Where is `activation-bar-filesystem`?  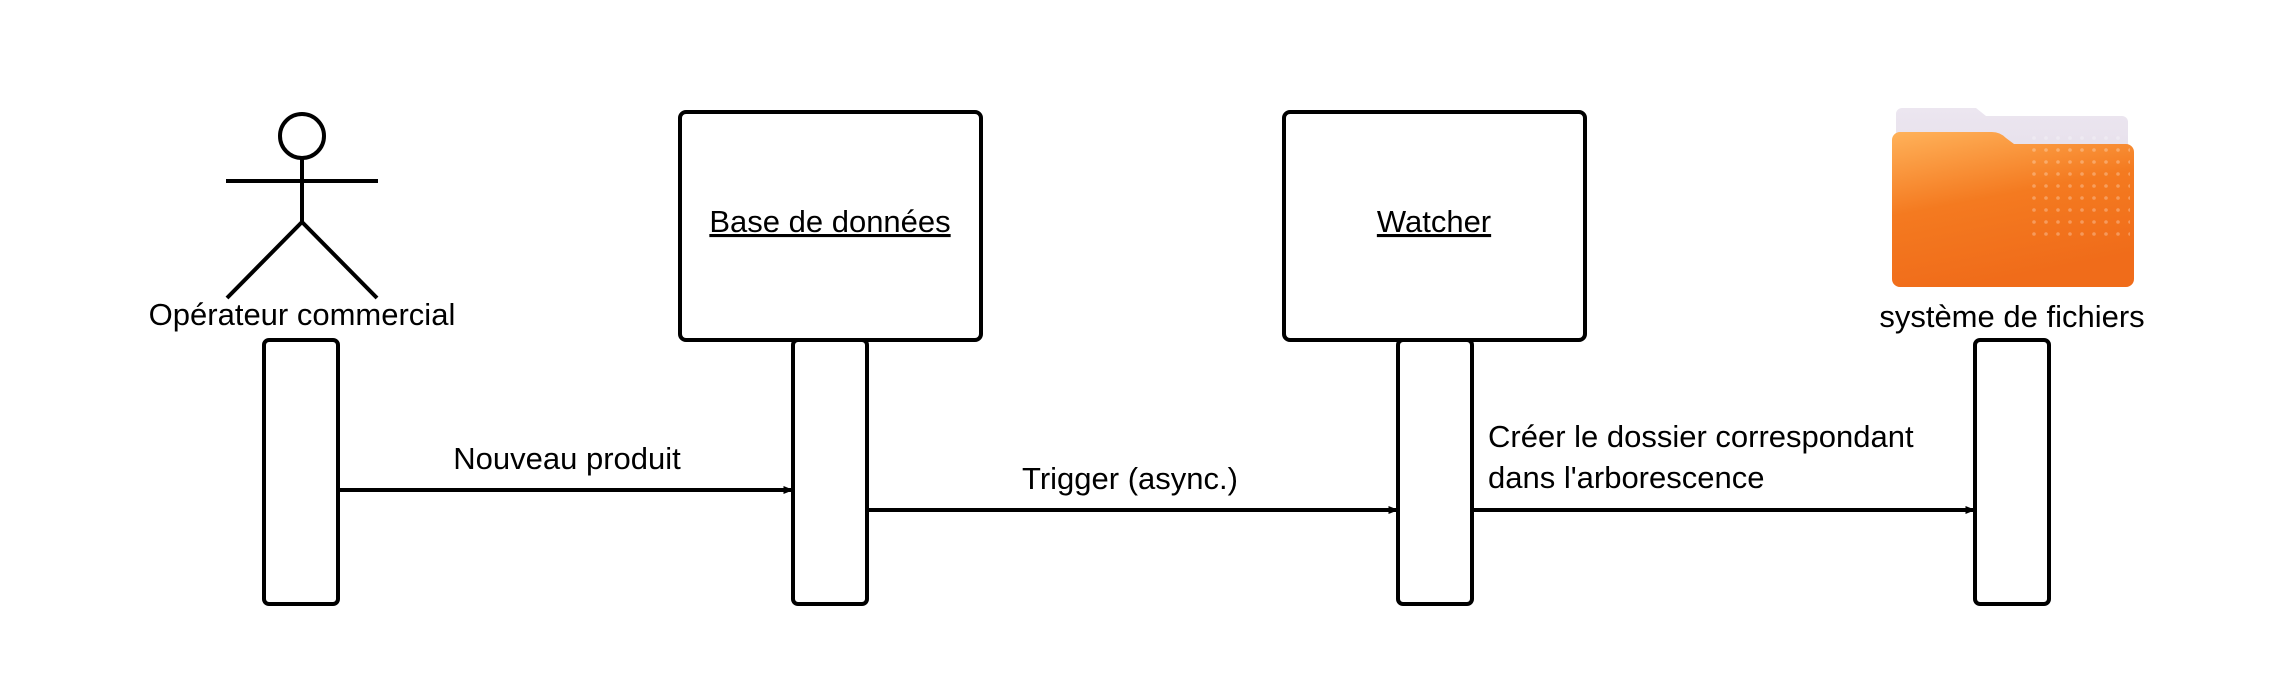 activation-bar-filesystem is located at coordinates (2012, 472).